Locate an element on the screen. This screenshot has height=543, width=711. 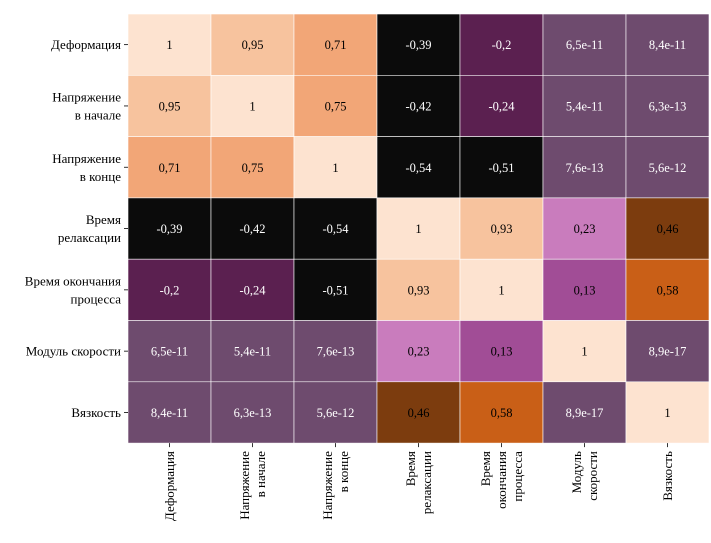
row-label: Время is located at coordinates (103, 219).